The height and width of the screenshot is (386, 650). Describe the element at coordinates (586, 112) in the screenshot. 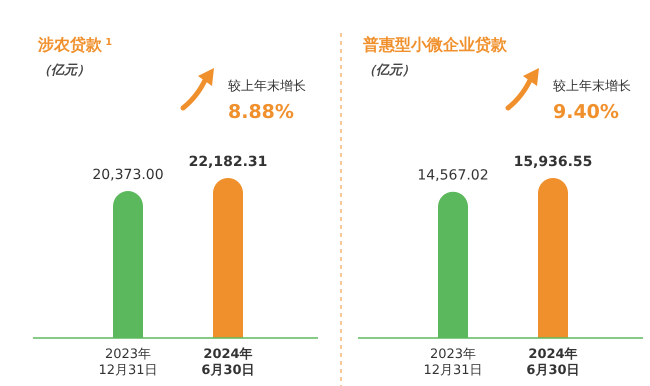

I see `text: 9.40%` at that location.